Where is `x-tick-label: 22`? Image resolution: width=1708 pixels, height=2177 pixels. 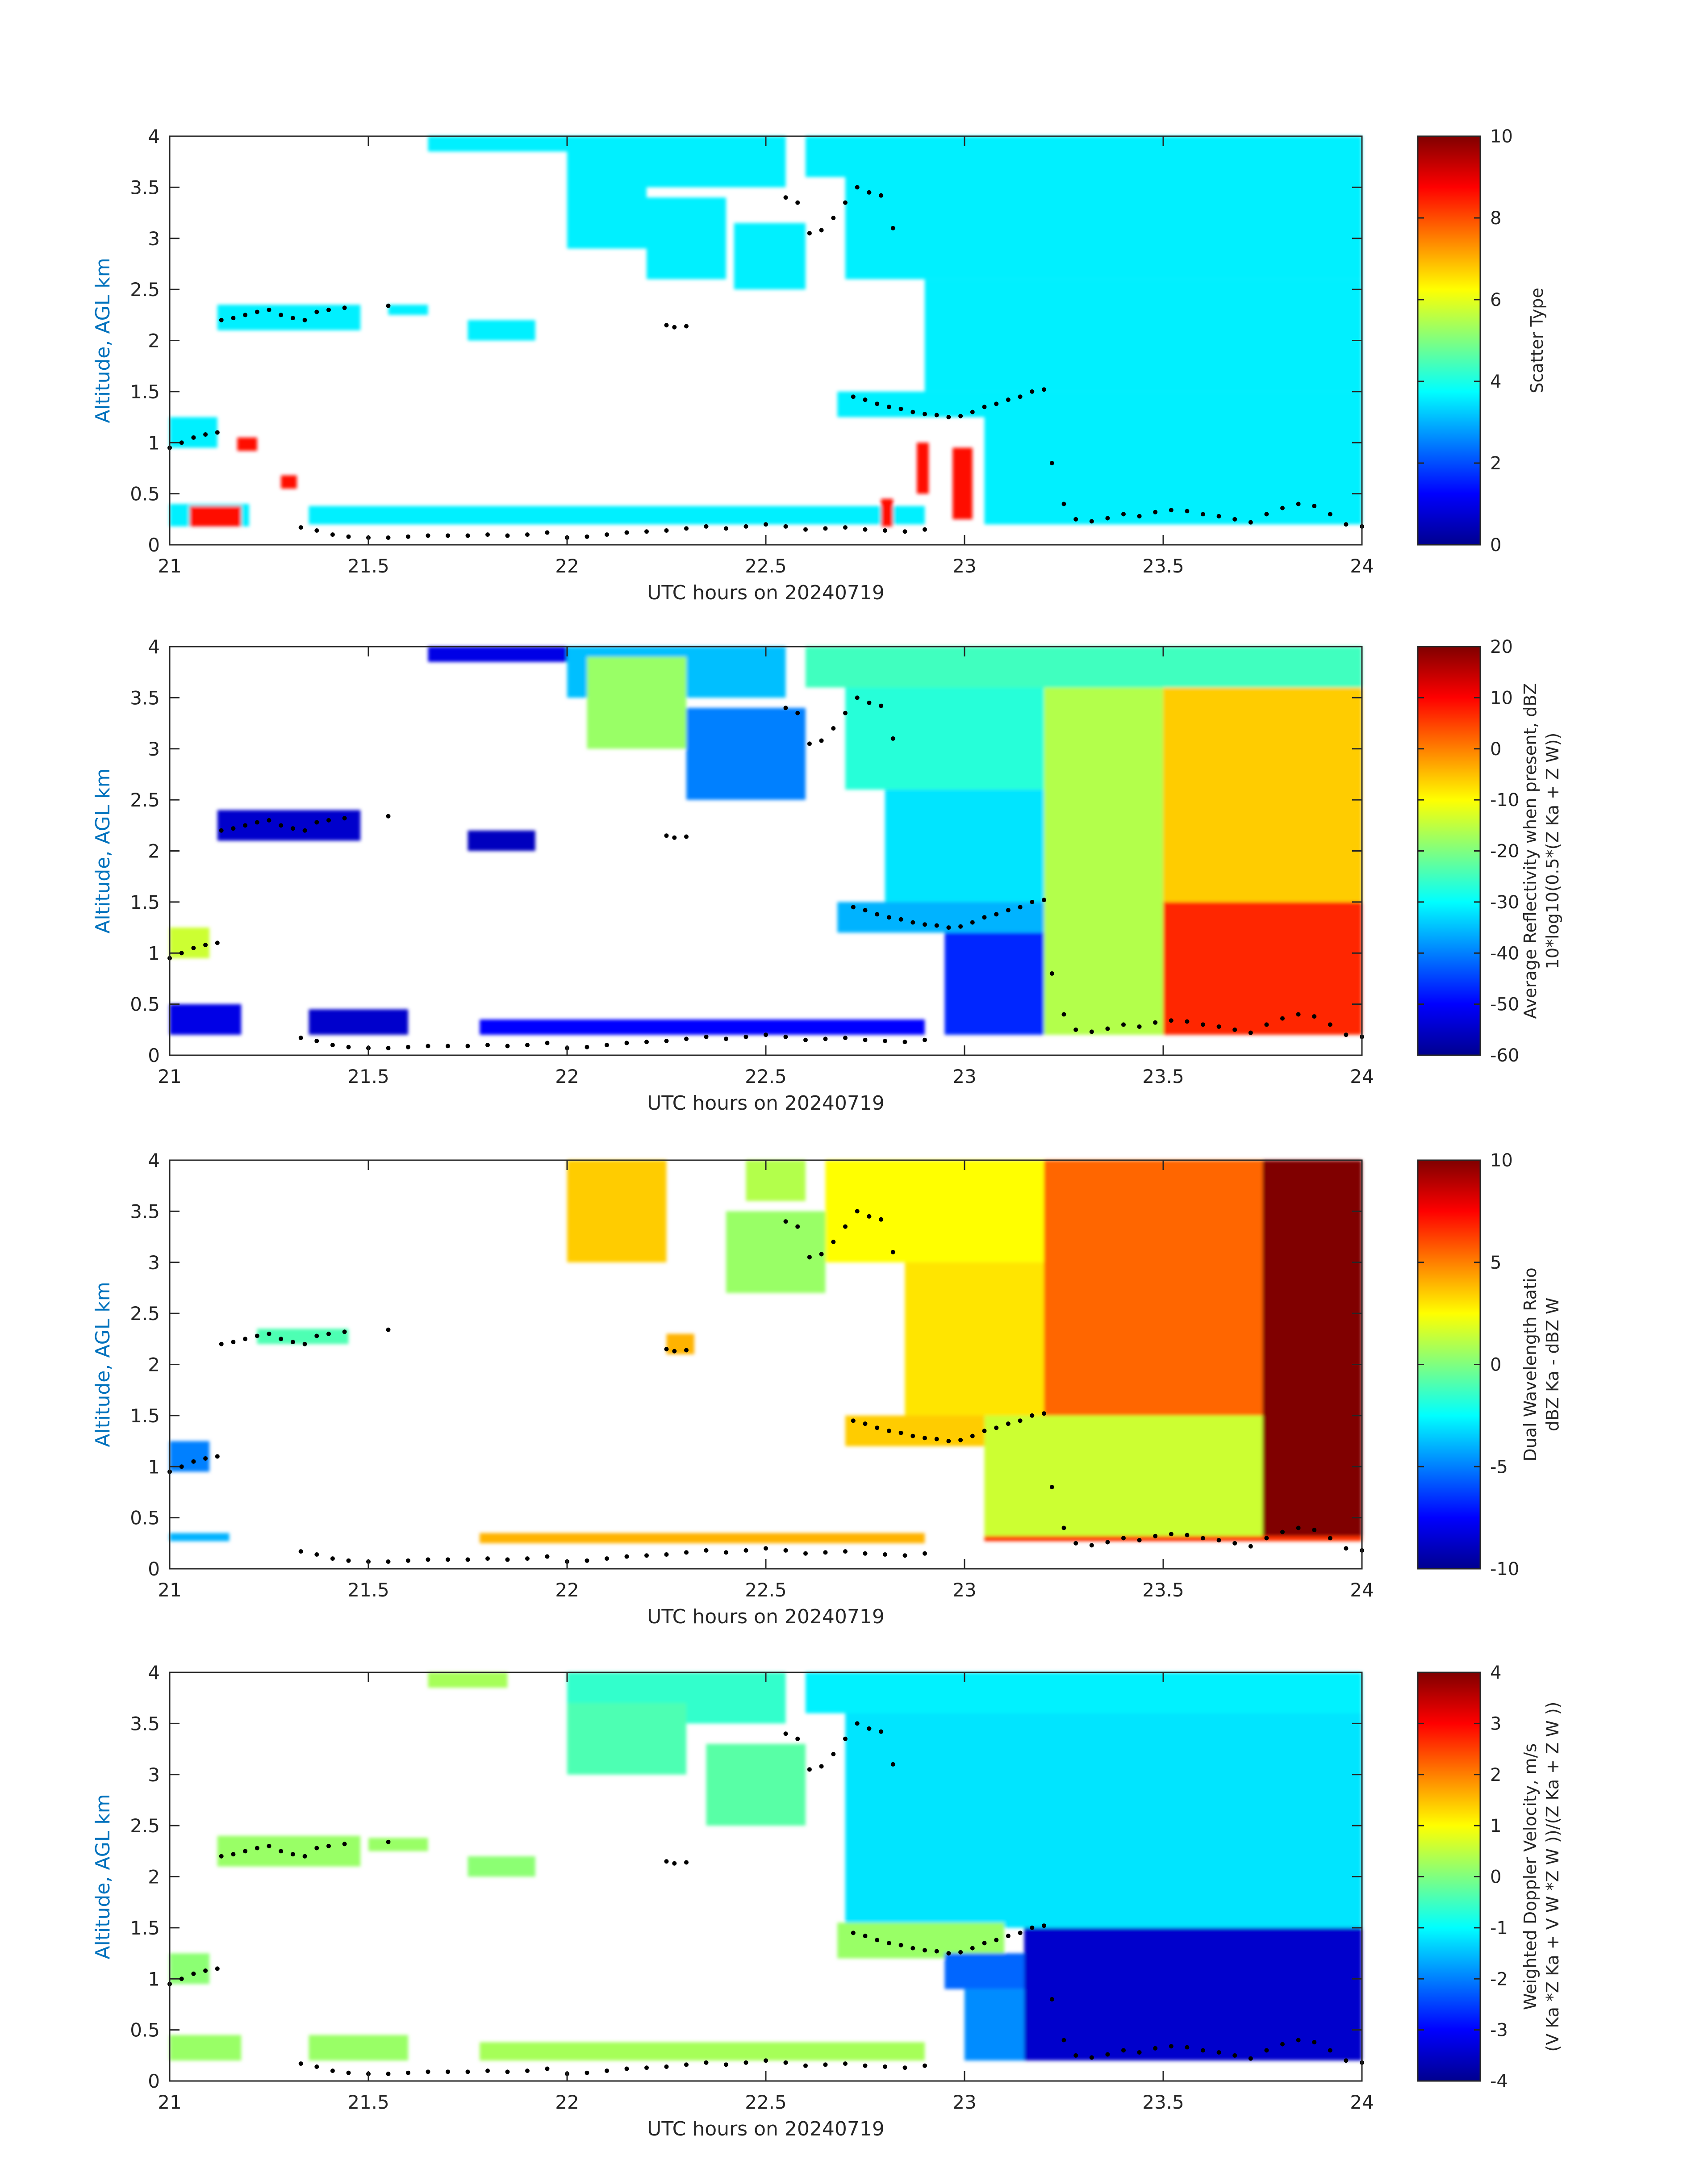
x-tick-label: 22 is located at coordinates (567, 1076).